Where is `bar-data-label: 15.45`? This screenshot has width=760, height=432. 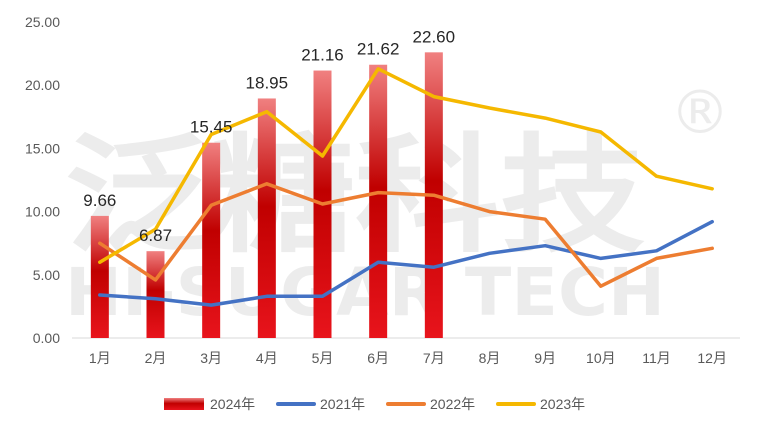 bar-data-label: 15.45 is located at coordinates (211, 127).